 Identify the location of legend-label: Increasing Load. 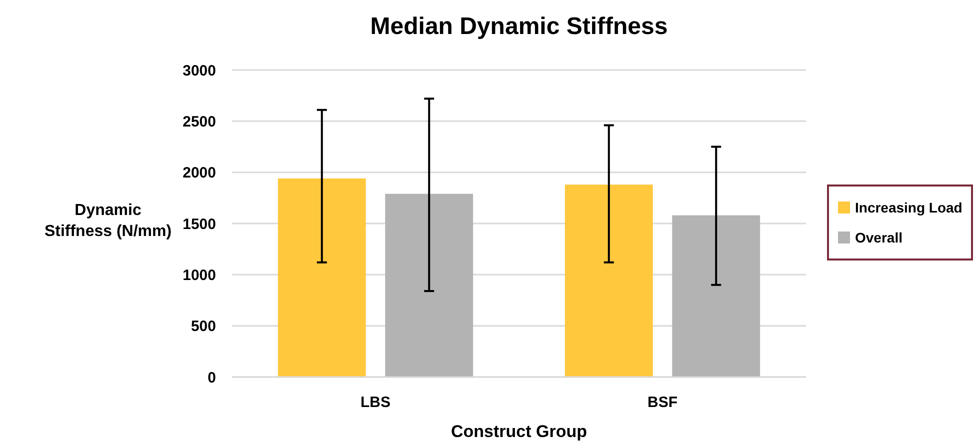
(908, 207).